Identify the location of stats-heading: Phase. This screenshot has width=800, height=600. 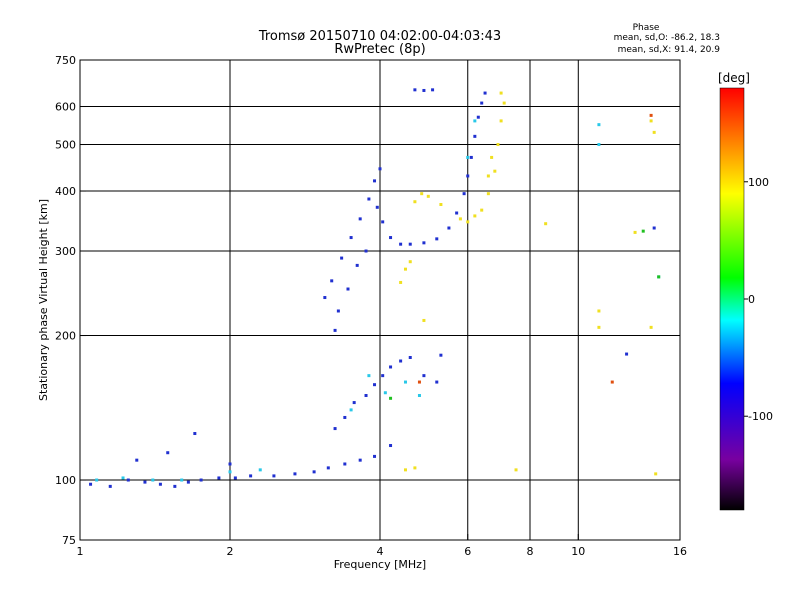
(646, 28).